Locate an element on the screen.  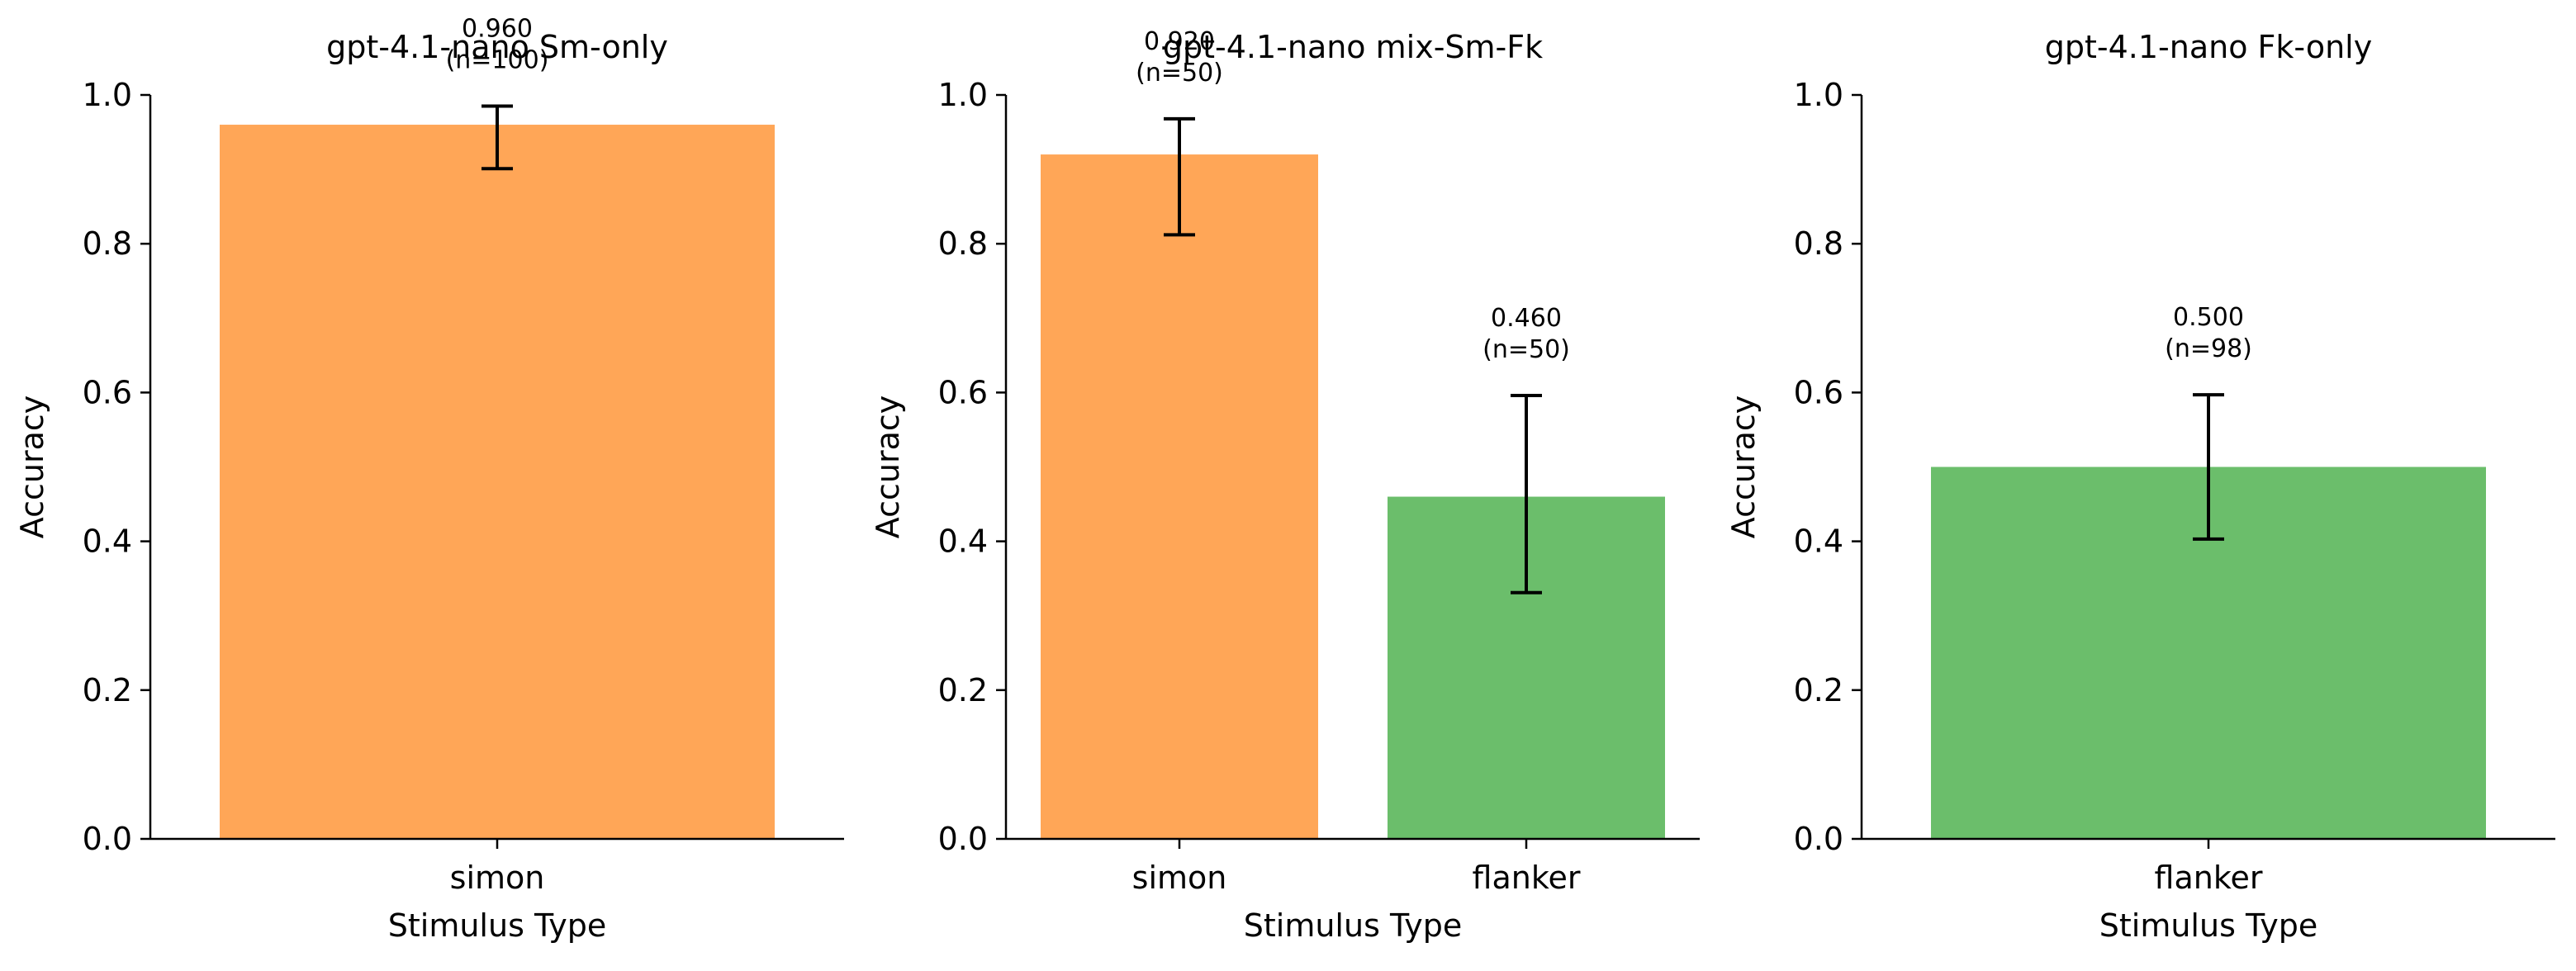
chart-title: gpt-4.1-nano Sm-only is located at coordinates (497, 47).